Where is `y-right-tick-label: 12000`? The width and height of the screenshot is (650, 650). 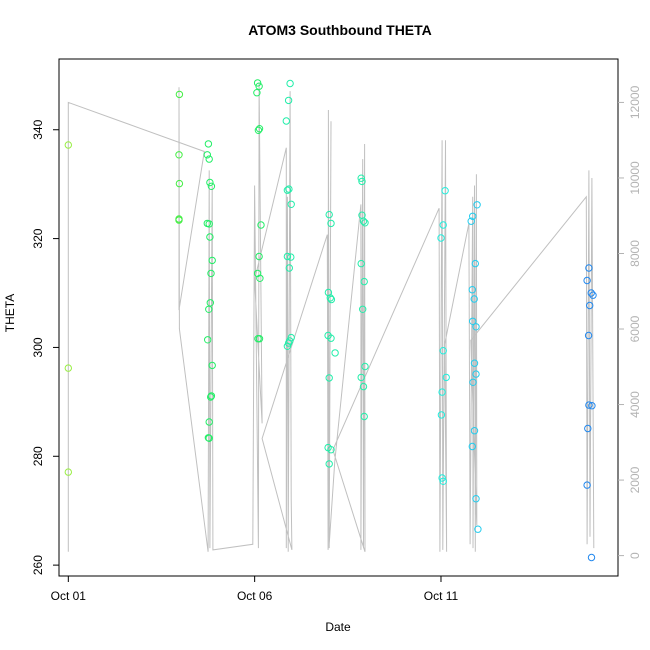 y-right-tick-label: 12000 is located at coordinates (635, 102).